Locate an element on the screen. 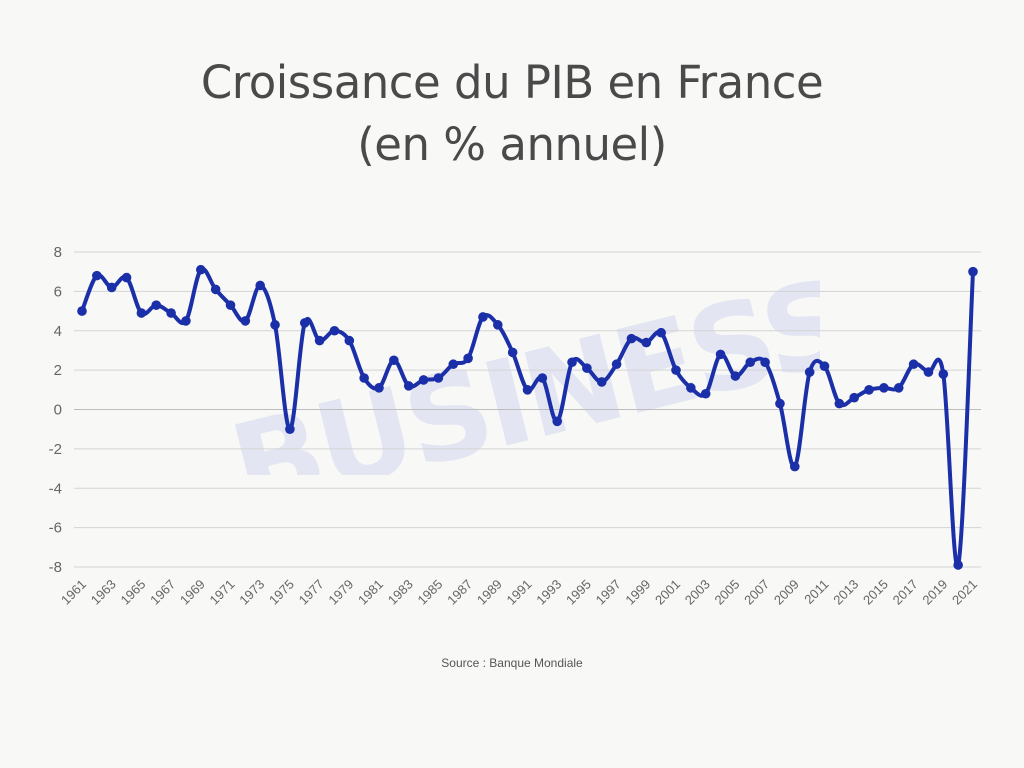 The height and width of the screenshot is (768, 1024). x-tick-label: 1963 is located at coordinates (103, 592).